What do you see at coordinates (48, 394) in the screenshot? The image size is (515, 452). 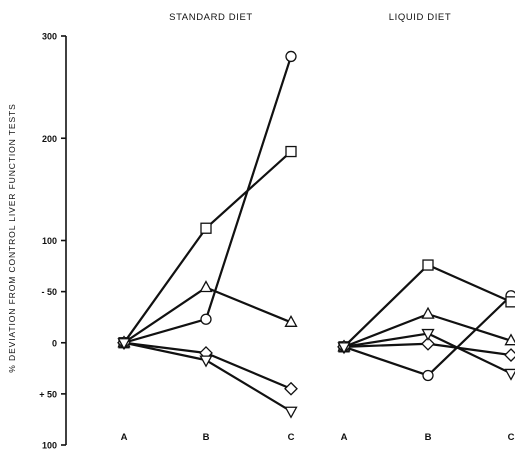 I see `y-tick-label-5: + 50` at bounding box center [48, 394].